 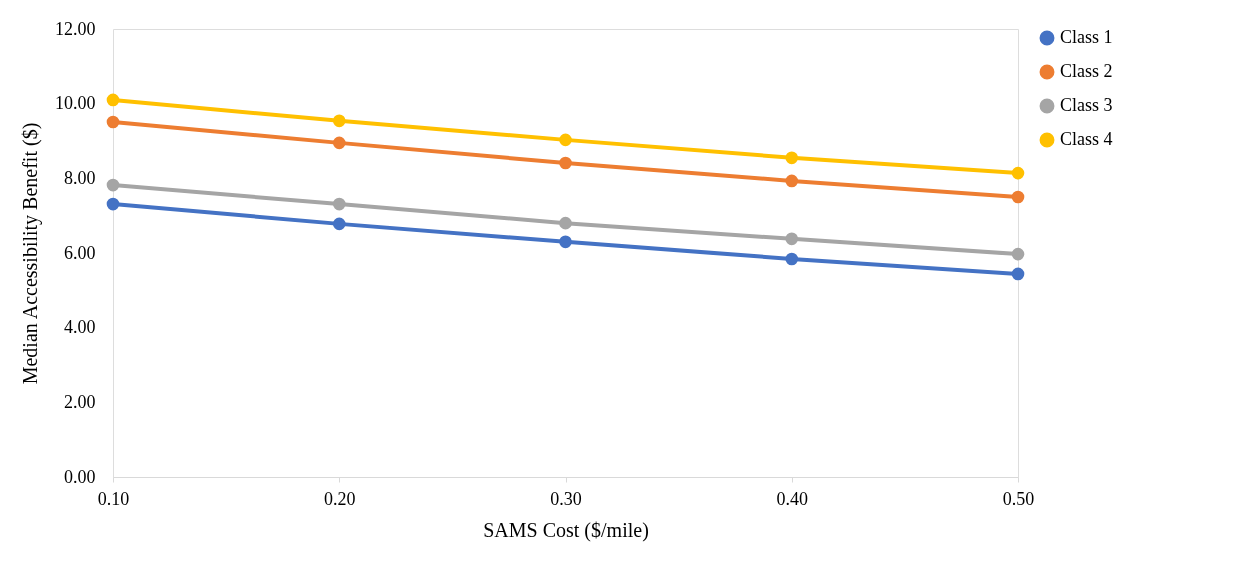 What do you see at coordinates (80, 476) in the screenshot?
I see `y-tick-label: 0.00` at bounding box center [80, 476].